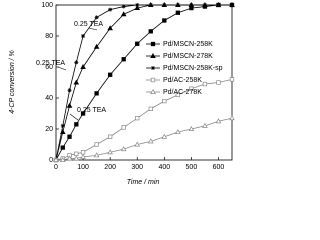  I want to click on x-tick-label: 500, so click(192, 167).